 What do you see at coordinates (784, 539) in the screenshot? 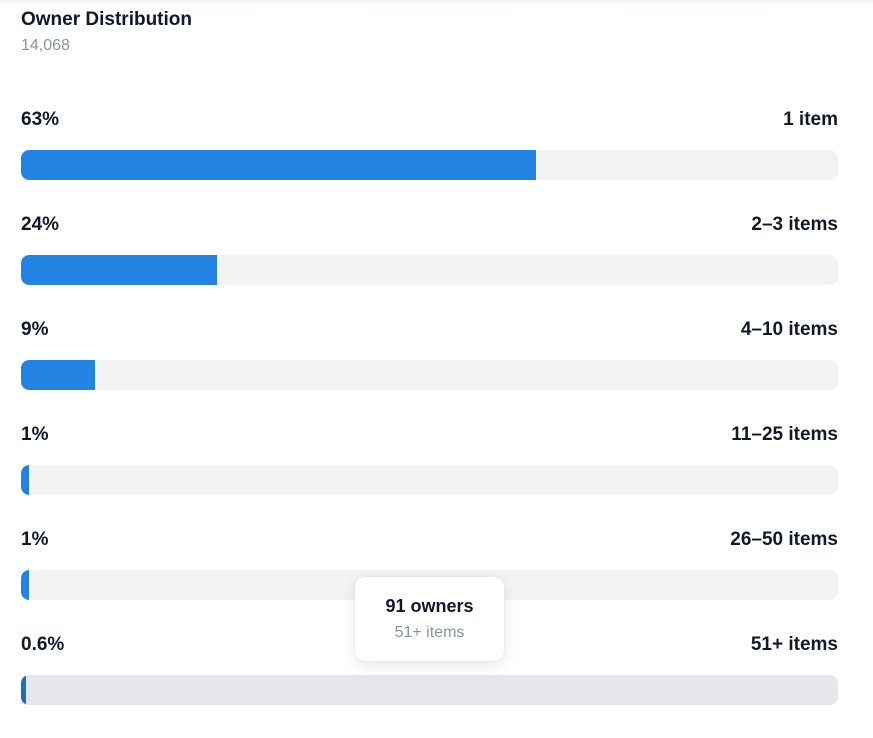
I see `row-range: 26–50 items` at bounding box center [784, 539].